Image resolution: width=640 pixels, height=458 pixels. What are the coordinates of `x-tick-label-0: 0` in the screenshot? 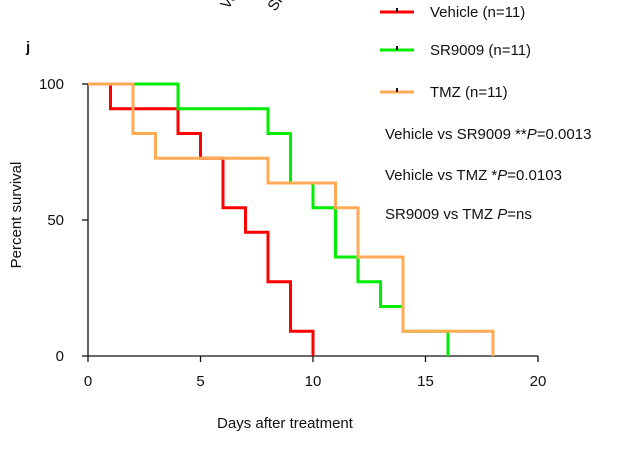 It's located at (88, 381).